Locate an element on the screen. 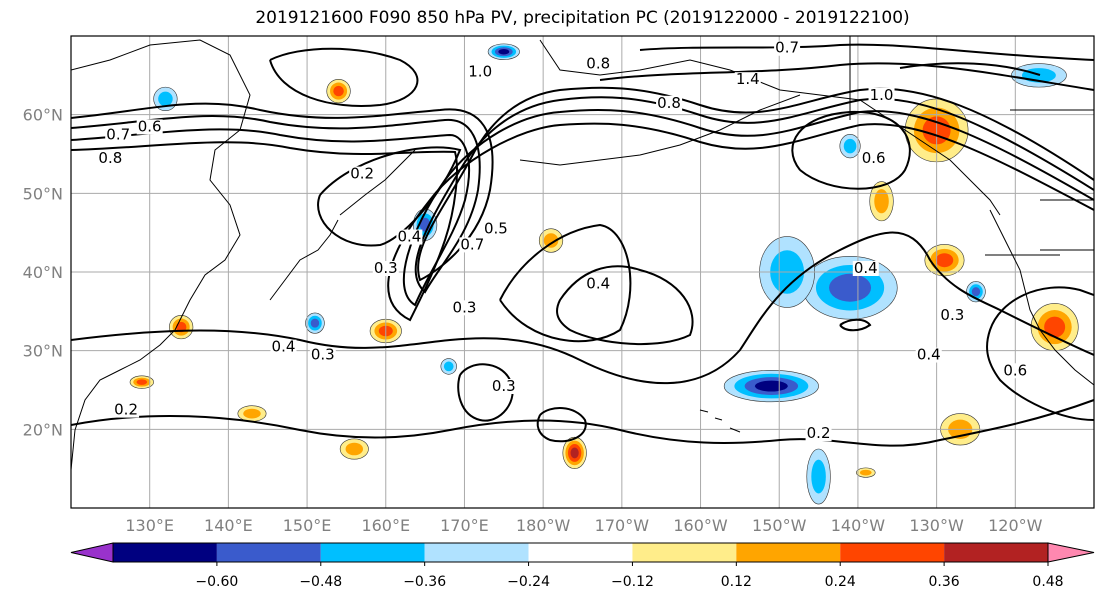  contour-label-2: 0.4 is located at coordinates (409, 237).